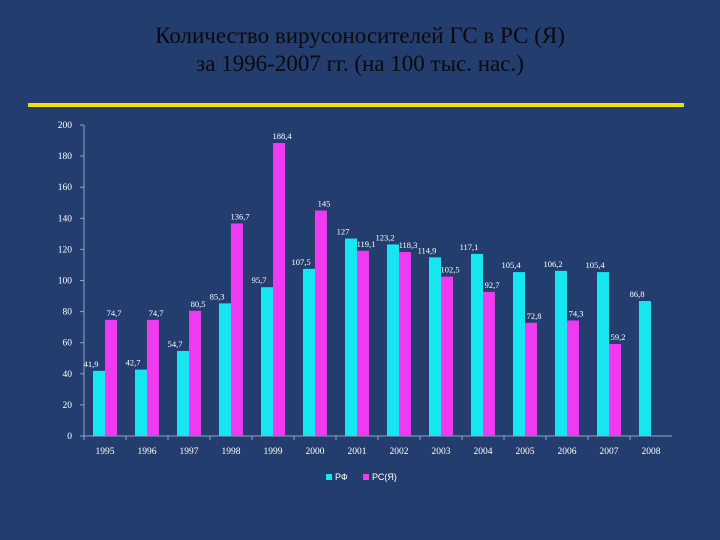  I want to click on x-tick-label: 1996, so click(147, 452).